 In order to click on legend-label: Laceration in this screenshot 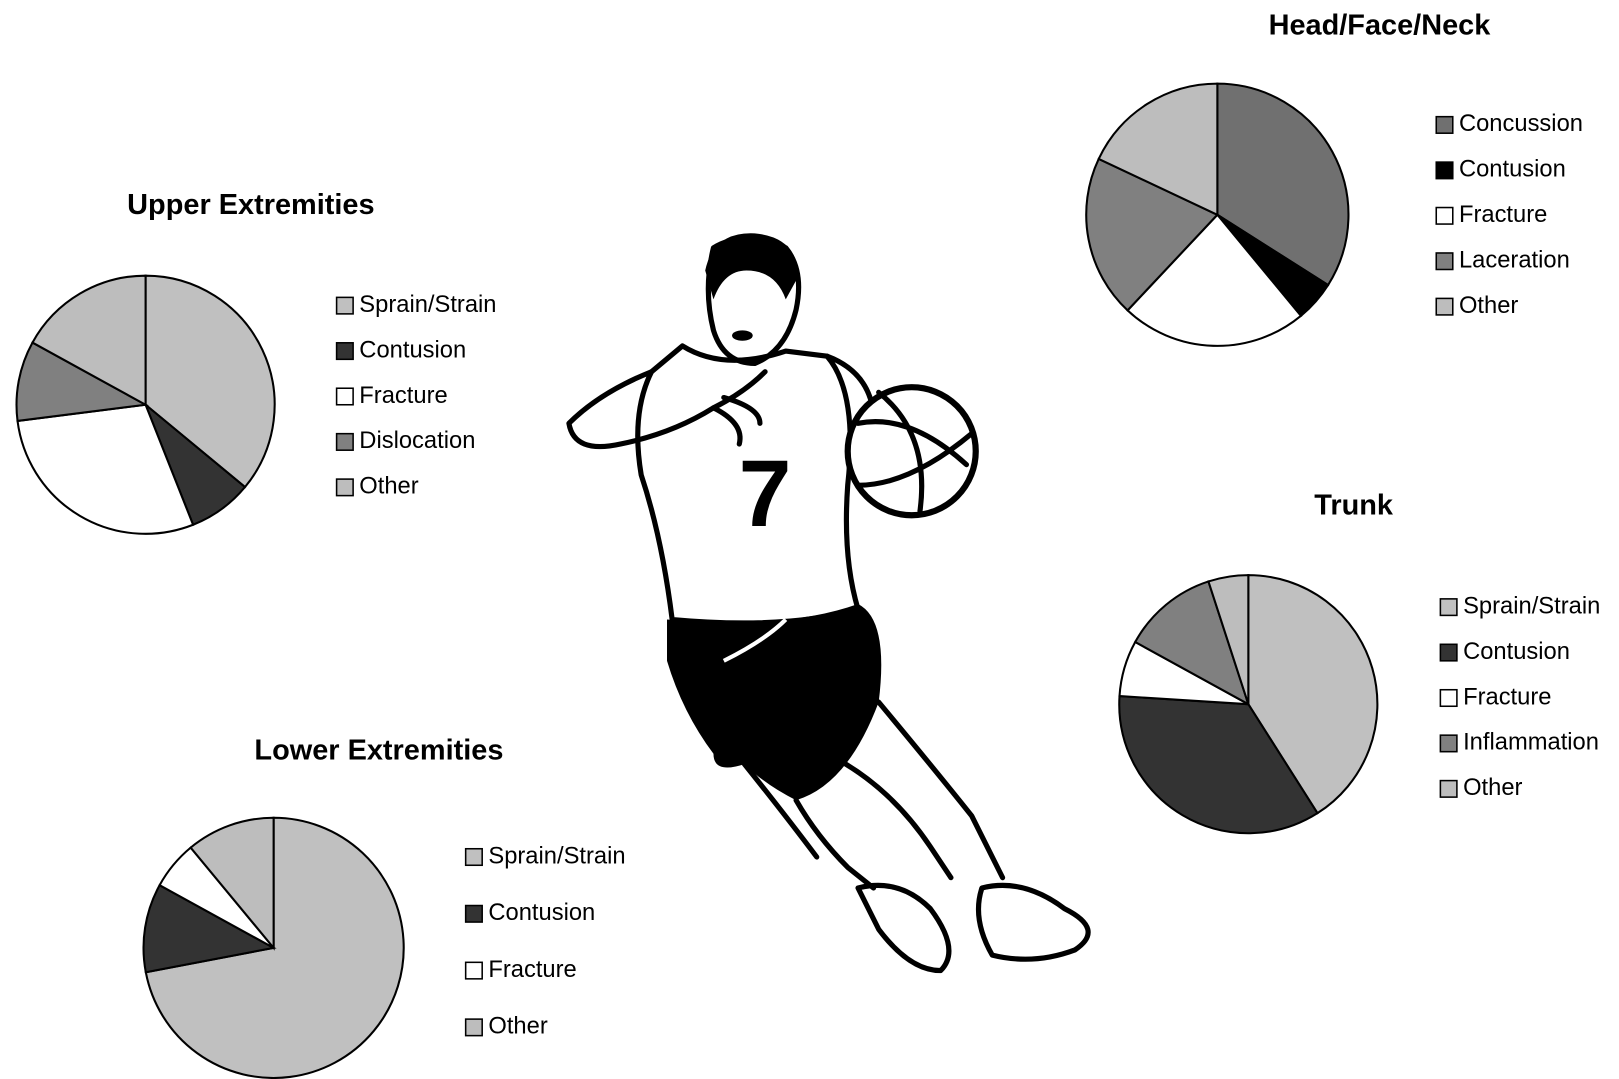, I will do `click(1514, 260)`.